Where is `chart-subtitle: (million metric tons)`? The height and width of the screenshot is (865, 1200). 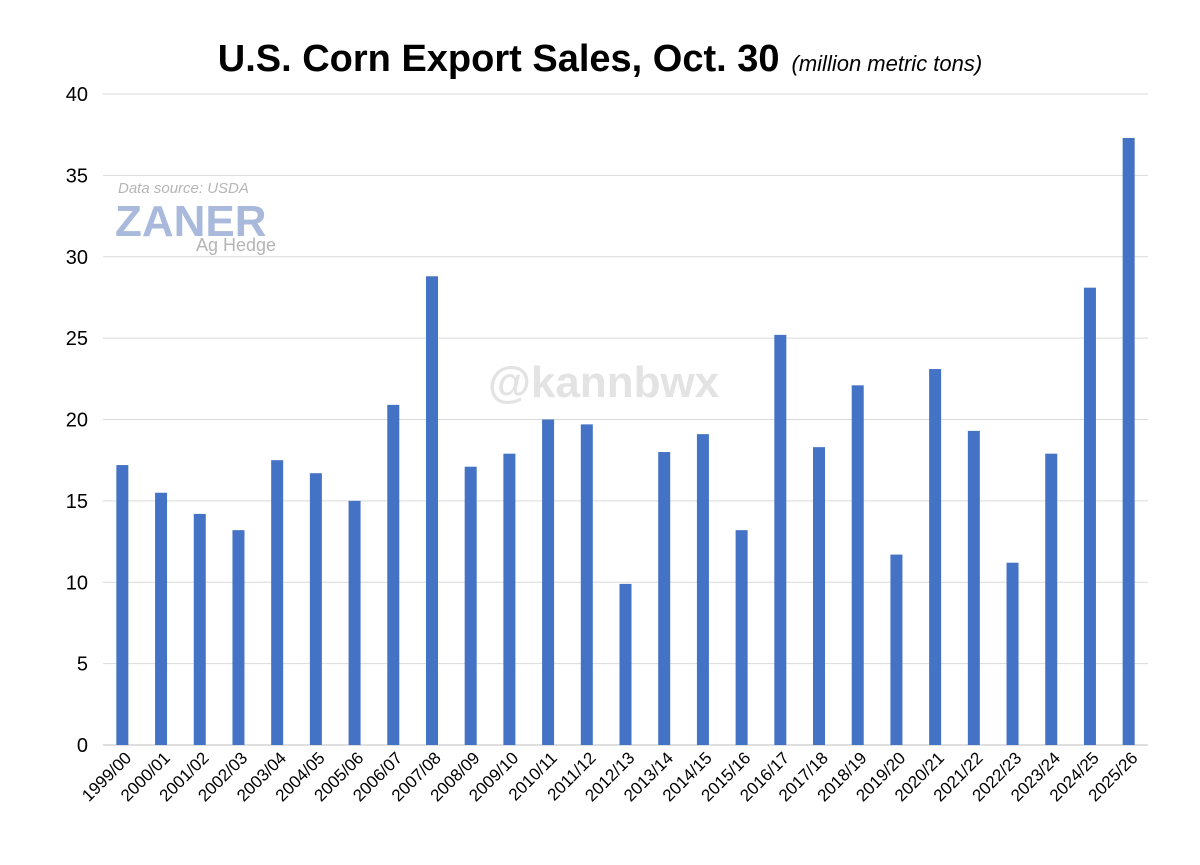 chart-subtitle: (million metric tons) is located at coordinates (887, 63).